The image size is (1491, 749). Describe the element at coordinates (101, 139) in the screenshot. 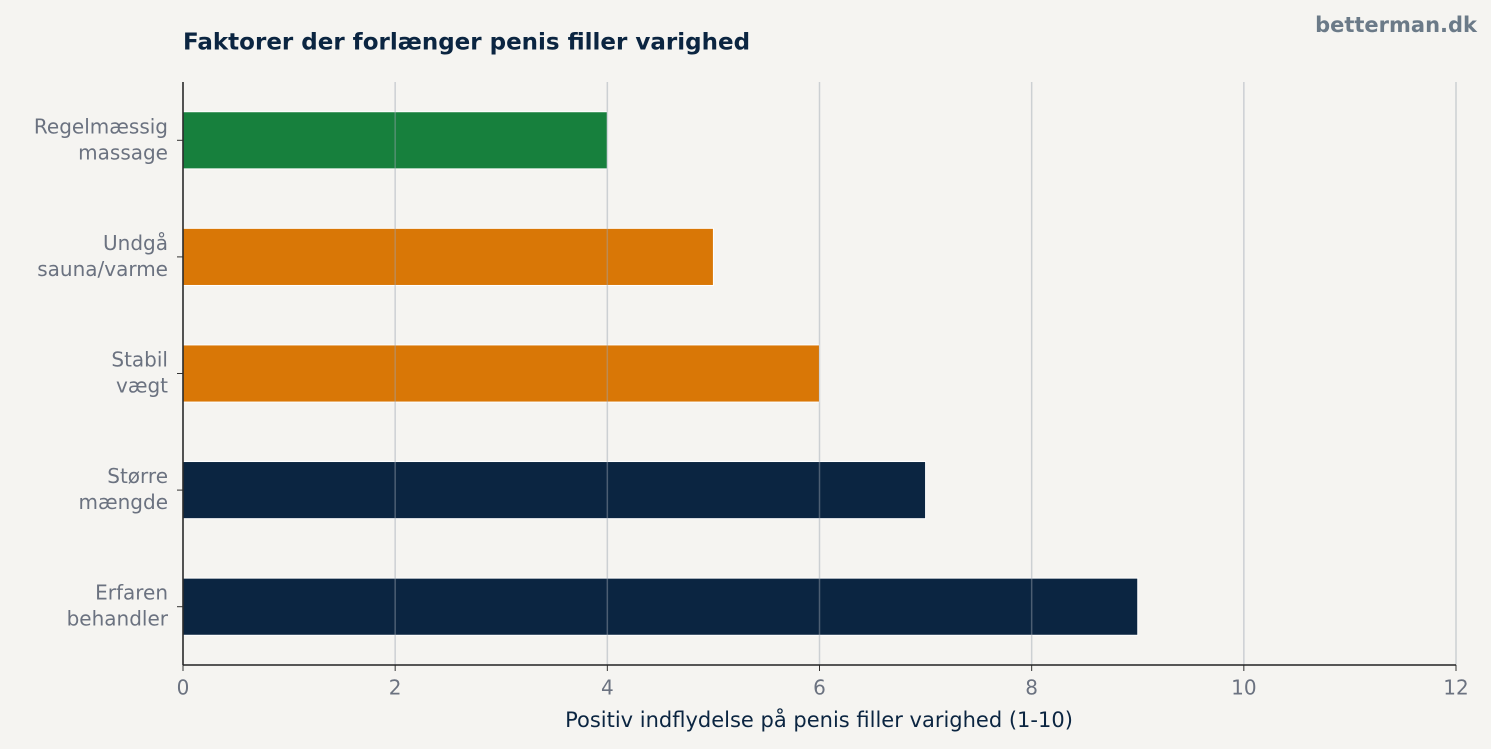

I see `y-tick-label: Regelmæssig massage` at that location.